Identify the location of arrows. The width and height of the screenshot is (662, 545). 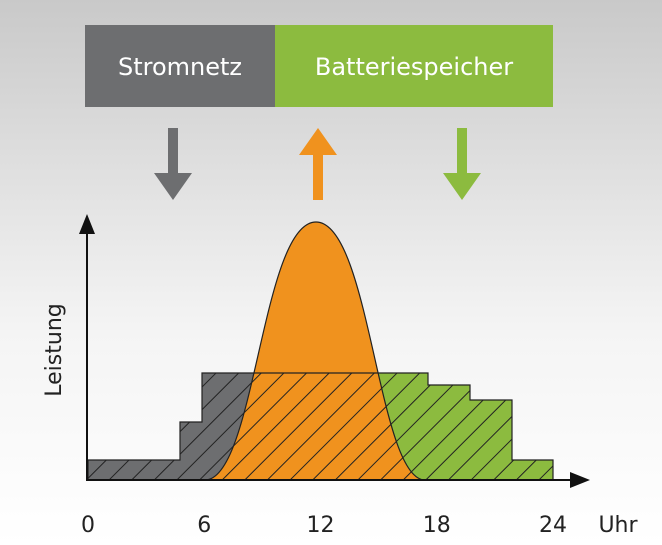
(317, 164).